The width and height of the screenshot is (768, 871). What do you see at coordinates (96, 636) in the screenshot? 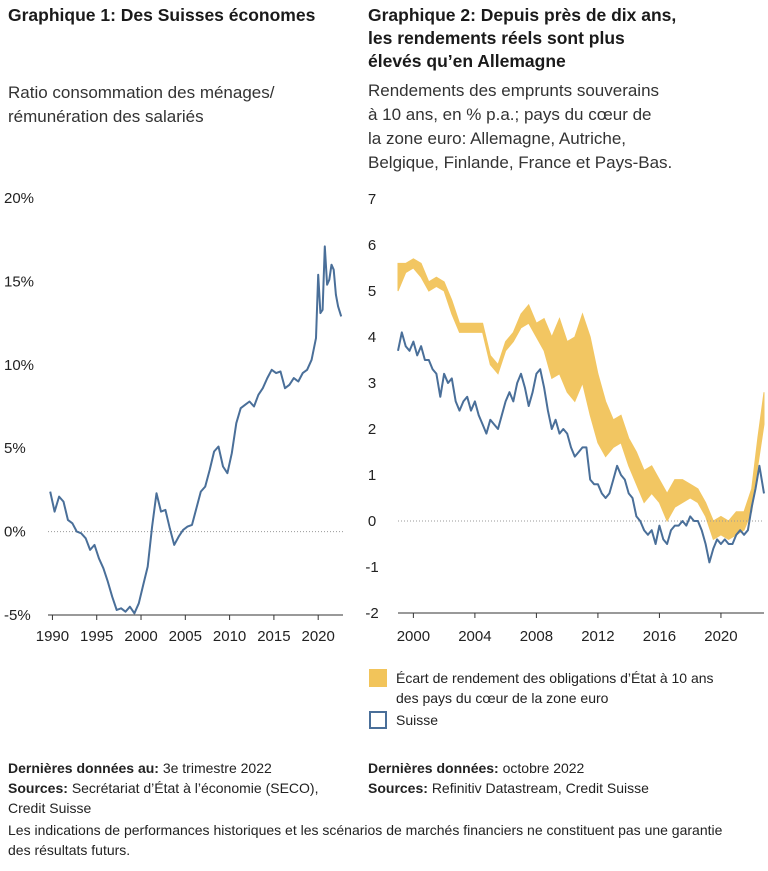
I see `chart1-x-tick-label: 1995` at bounding box center [96, 636].